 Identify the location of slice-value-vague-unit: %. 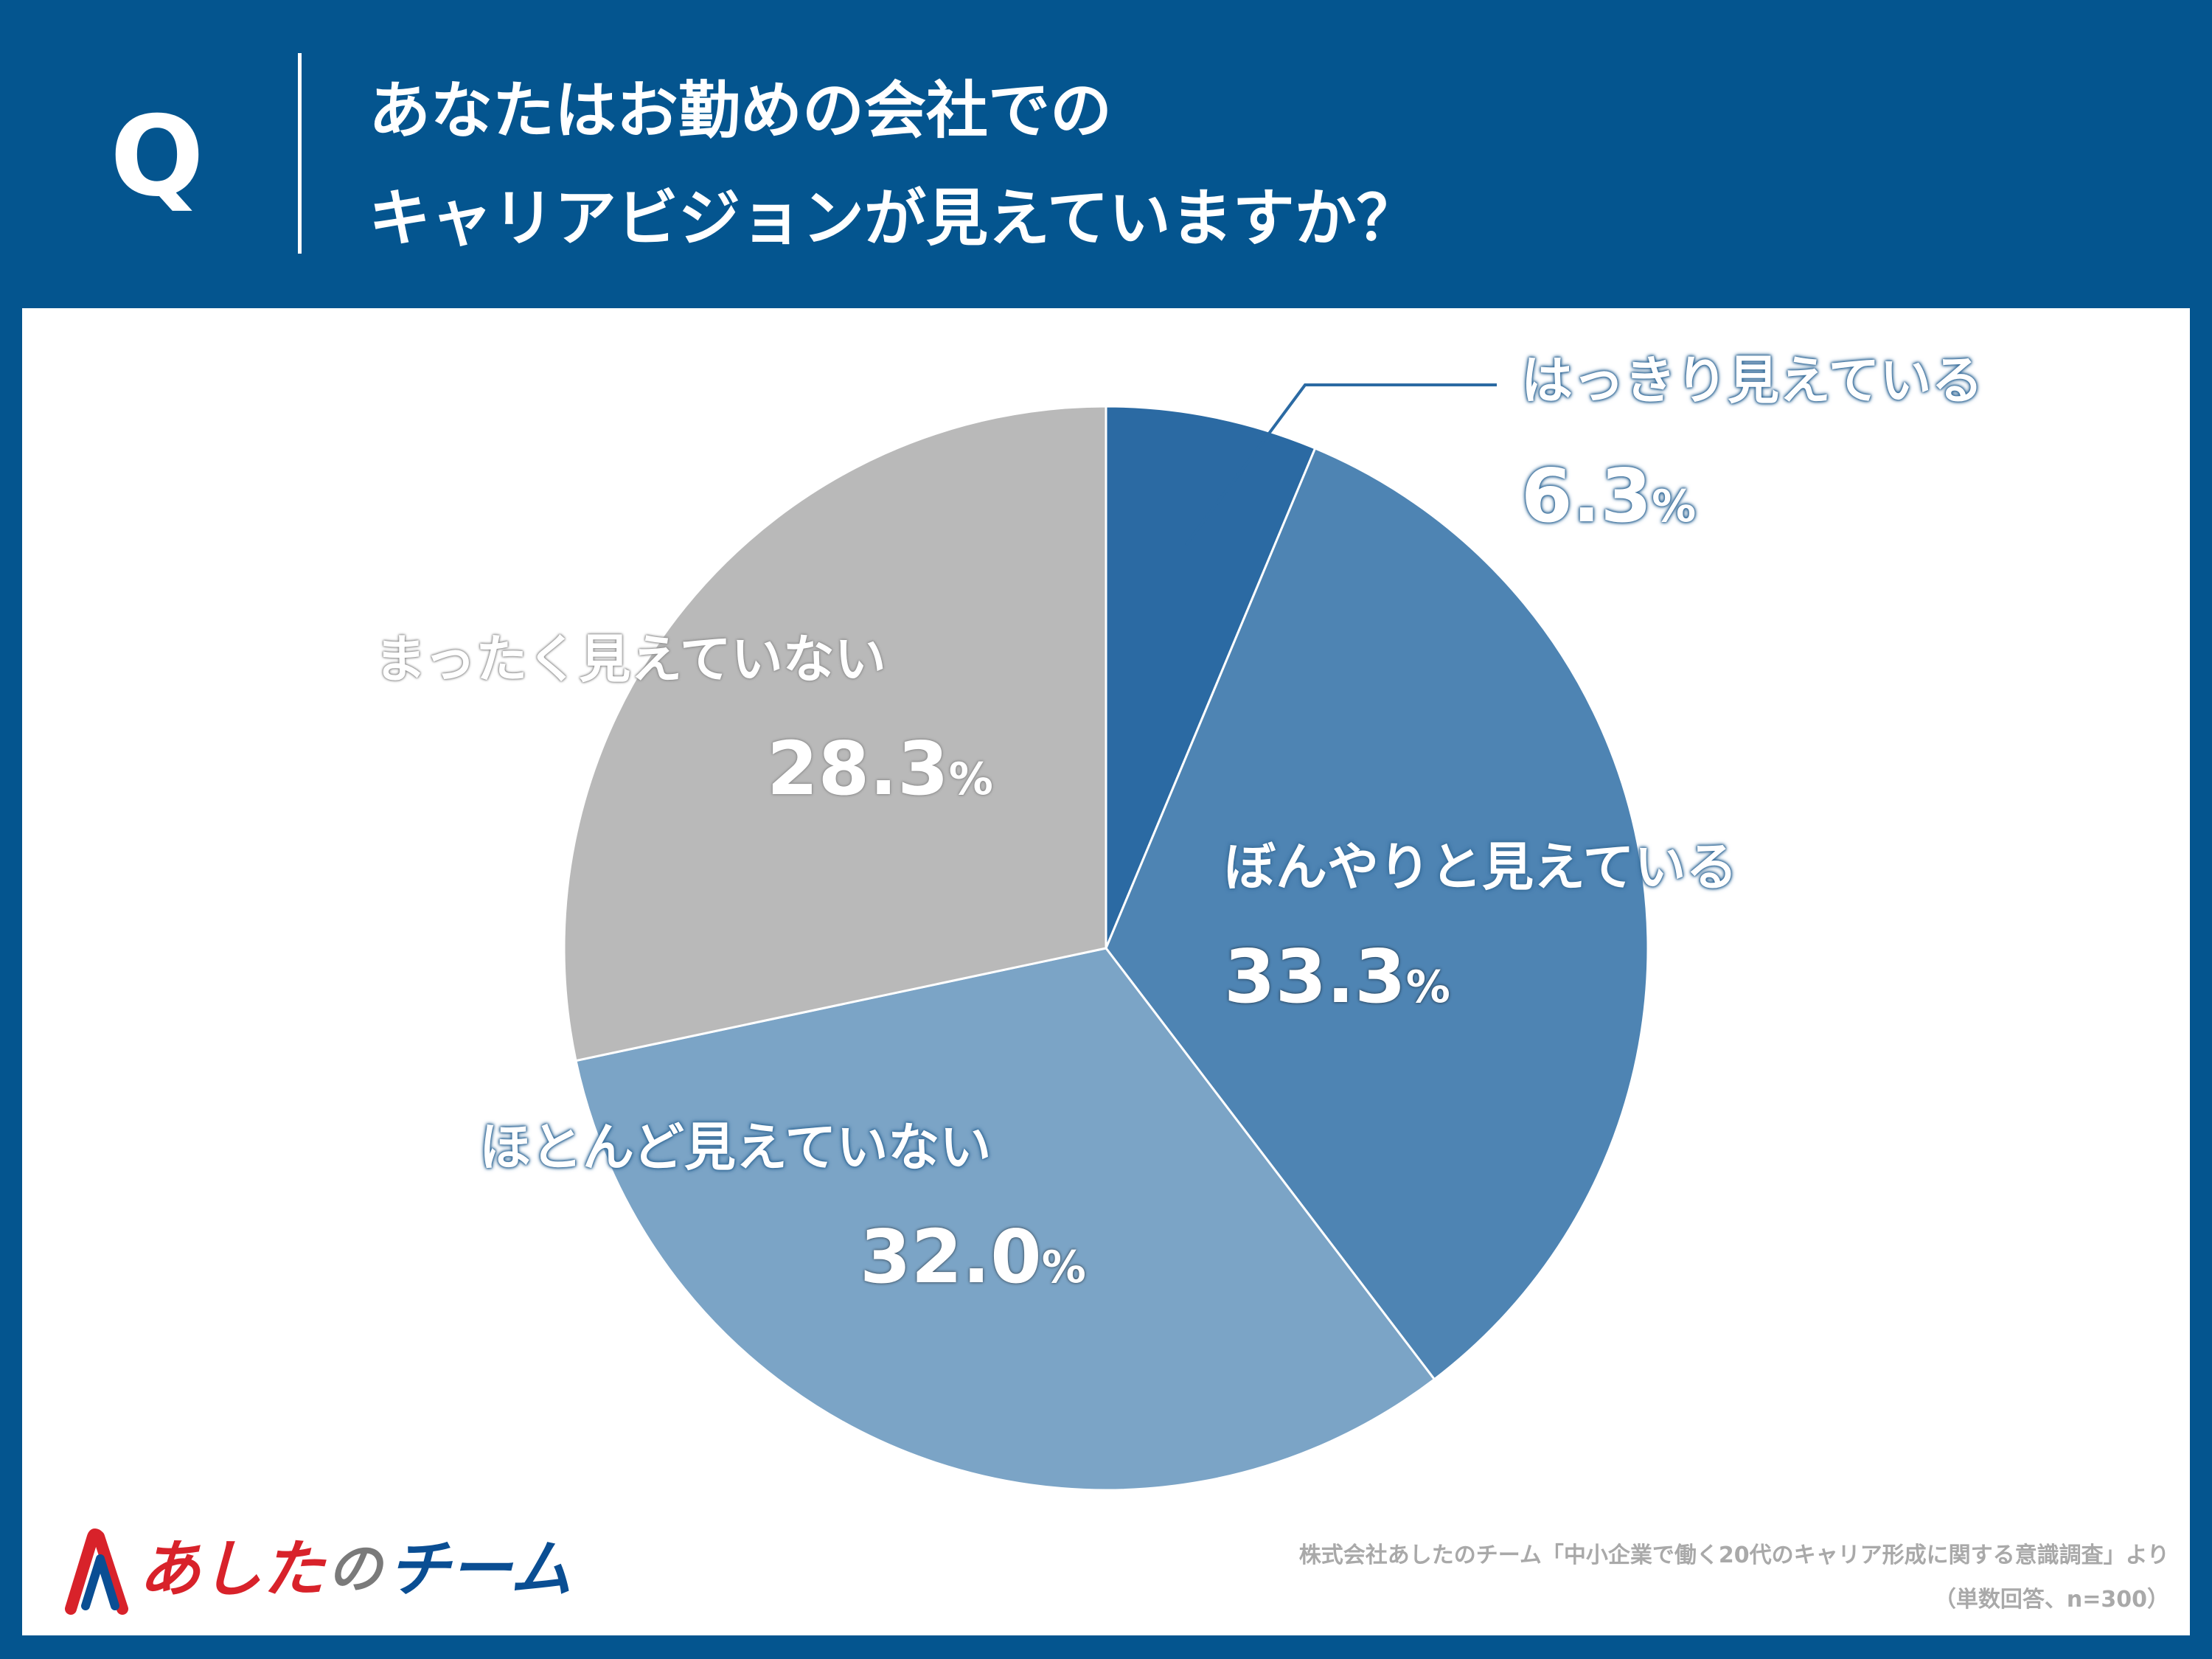
(1427, 987).